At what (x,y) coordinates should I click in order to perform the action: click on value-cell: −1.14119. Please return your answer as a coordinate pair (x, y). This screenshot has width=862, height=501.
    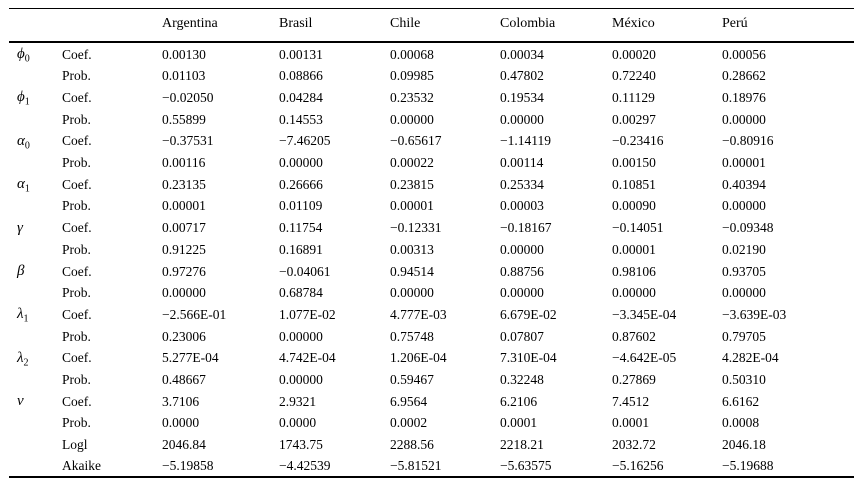
    Looking at the image, I should click on (525, 141).